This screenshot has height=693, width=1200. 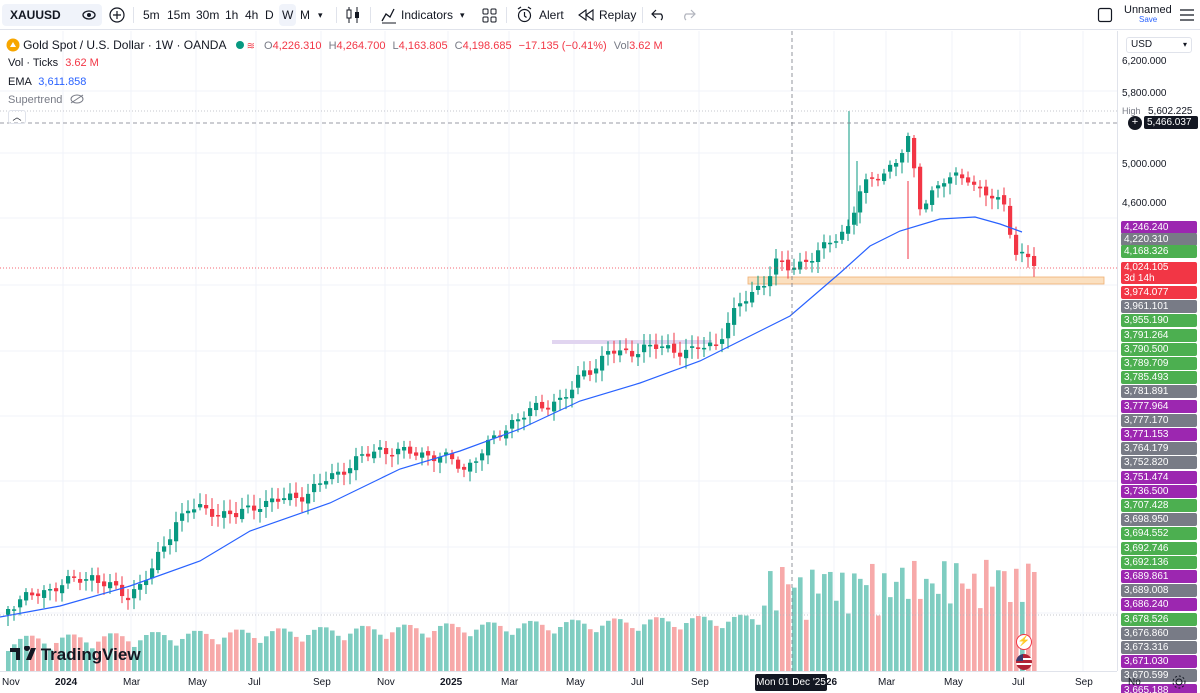 What do you see at coordinates (33, 63) in the screenshot?
I see `vol-ticks-label: Vol · Ticks` at bounding box center [33, 63].